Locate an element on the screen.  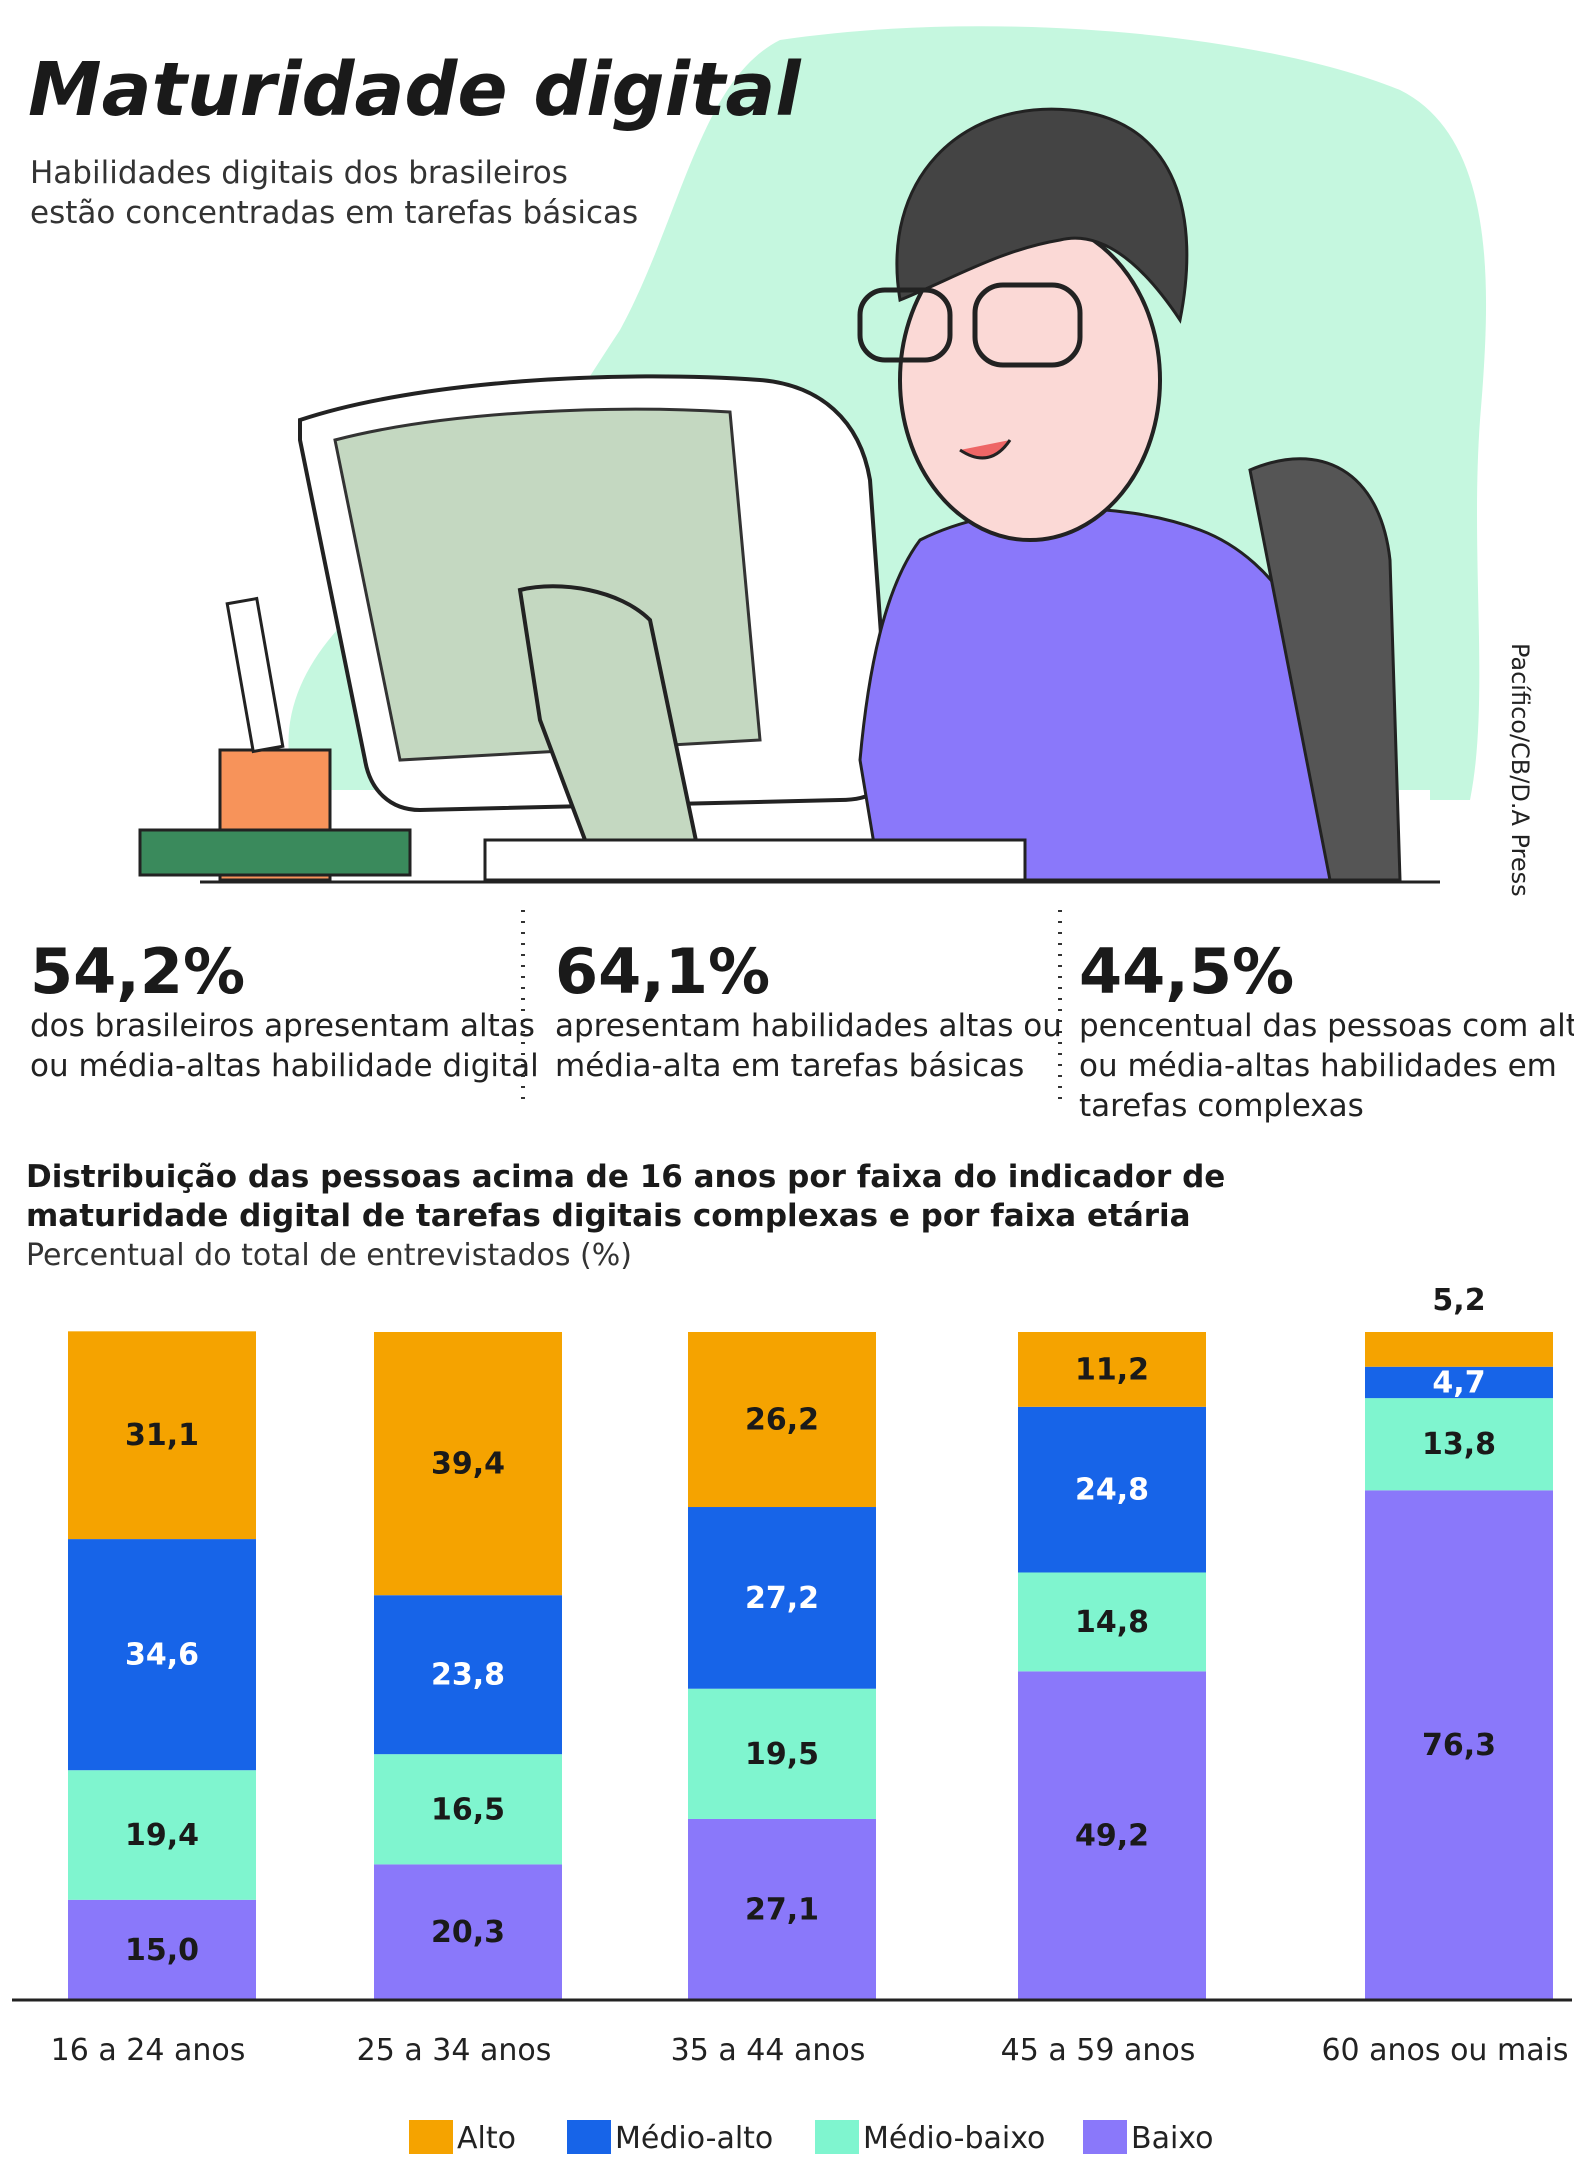
stat-text: média-alta em tarefas básicas is located at coordinates (789, 1066).